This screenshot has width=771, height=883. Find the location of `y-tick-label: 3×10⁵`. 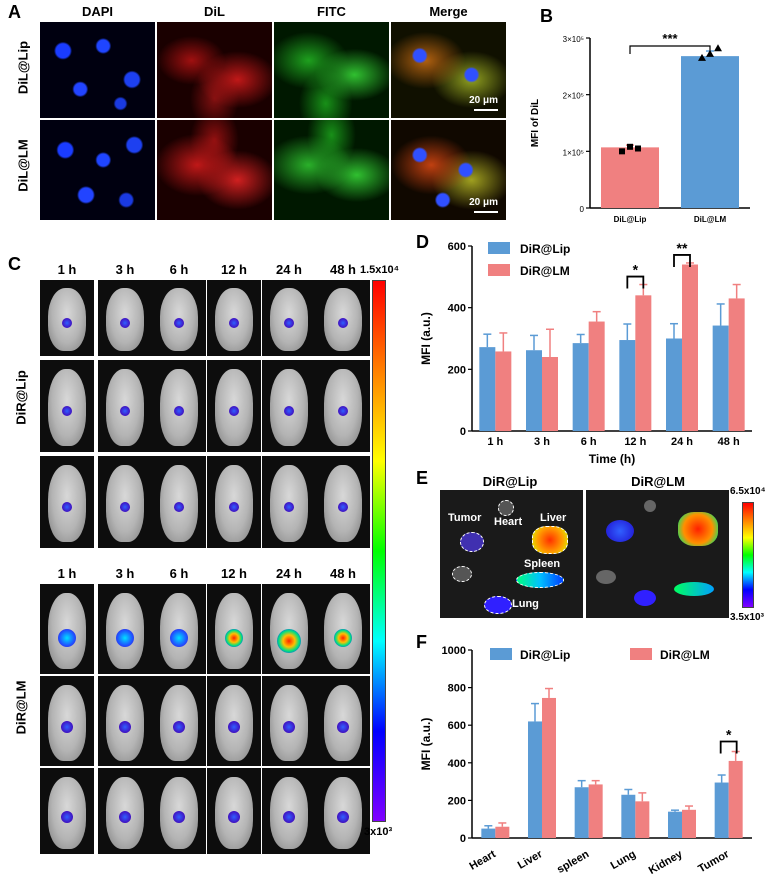

y-tick-label: 3×10⁵ is located at coordinates (573, 39).